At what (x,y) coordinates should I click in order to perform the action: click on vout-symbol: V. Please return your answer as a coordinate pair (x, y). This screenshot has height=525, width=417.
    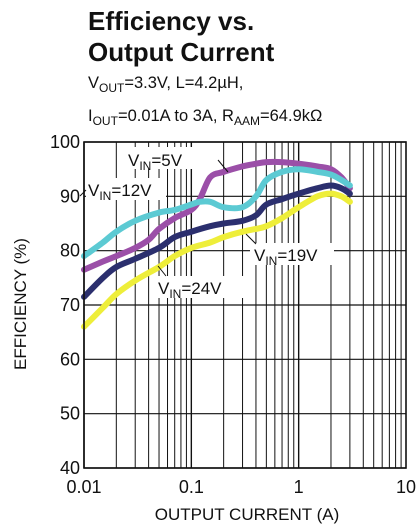
    Looking at the image, I should click on (94, 83).